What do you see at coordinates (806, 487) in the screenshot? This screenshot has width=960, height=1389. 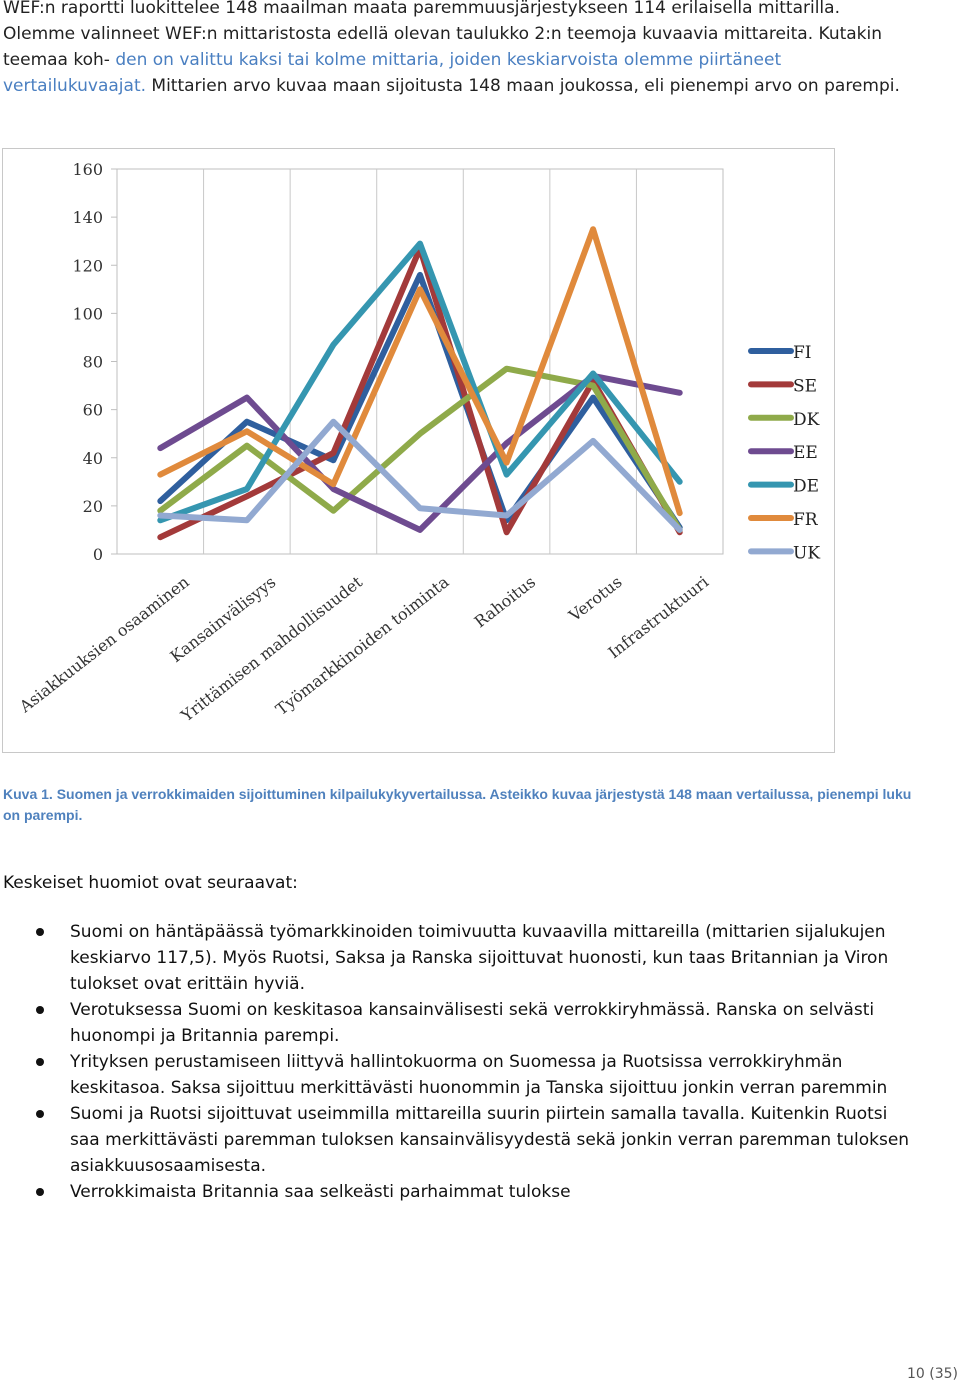 I see `legend-label-de: DE` at bounding box center [806, 487].